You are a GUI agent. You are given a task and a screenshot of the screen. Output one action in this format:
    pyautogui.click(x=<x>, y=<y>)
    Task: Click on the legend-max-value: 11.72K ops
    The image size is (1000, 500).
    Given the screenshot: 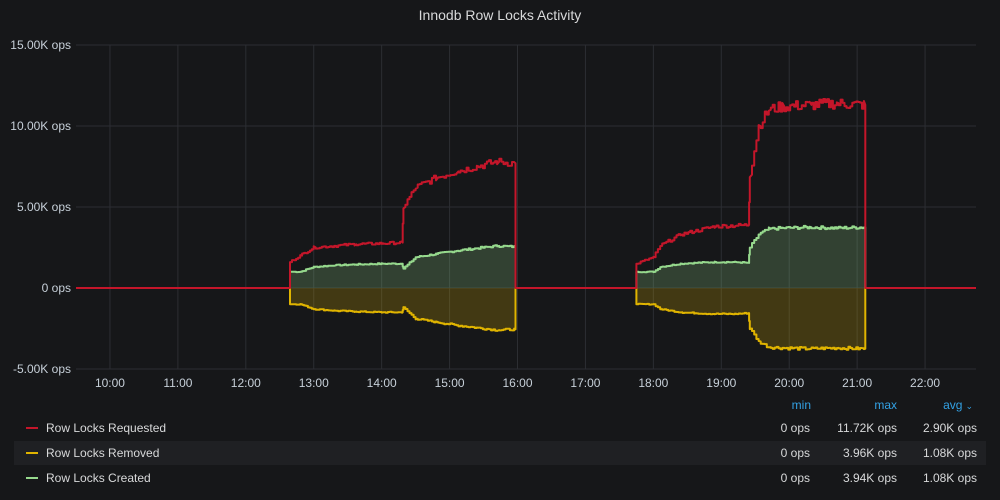 What is the action you would take?
    pyautogui.click(x=867, y=428)
    